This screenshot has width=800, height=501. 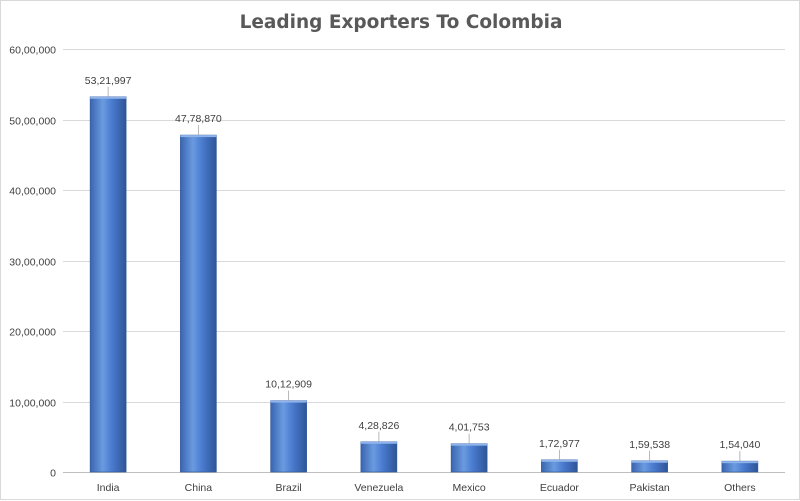 What do you see at coordinates (32, 263) in the screenshot?
I see `y-tick-label: 30,00,000` at bounding box center [32, 263].